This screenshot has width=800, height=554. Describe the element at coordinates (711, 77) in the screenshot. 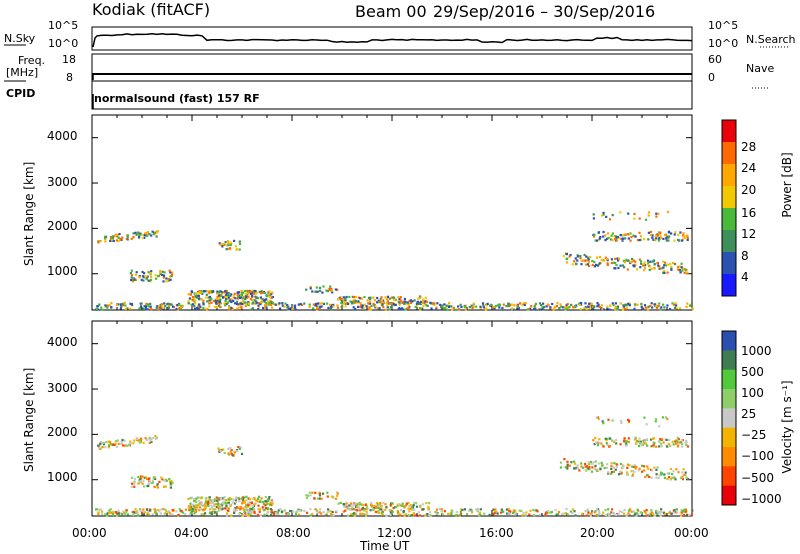

I see `nave-tick-bottom: 0` at that location.